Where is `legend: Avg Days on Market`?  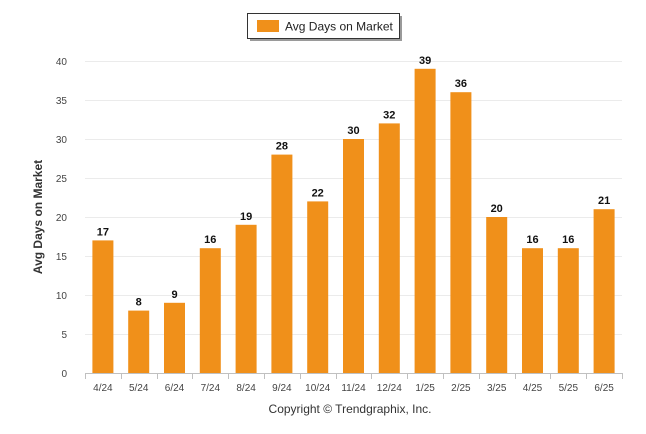 legend: Avg Days on Market is located at coordinates (325, 27).